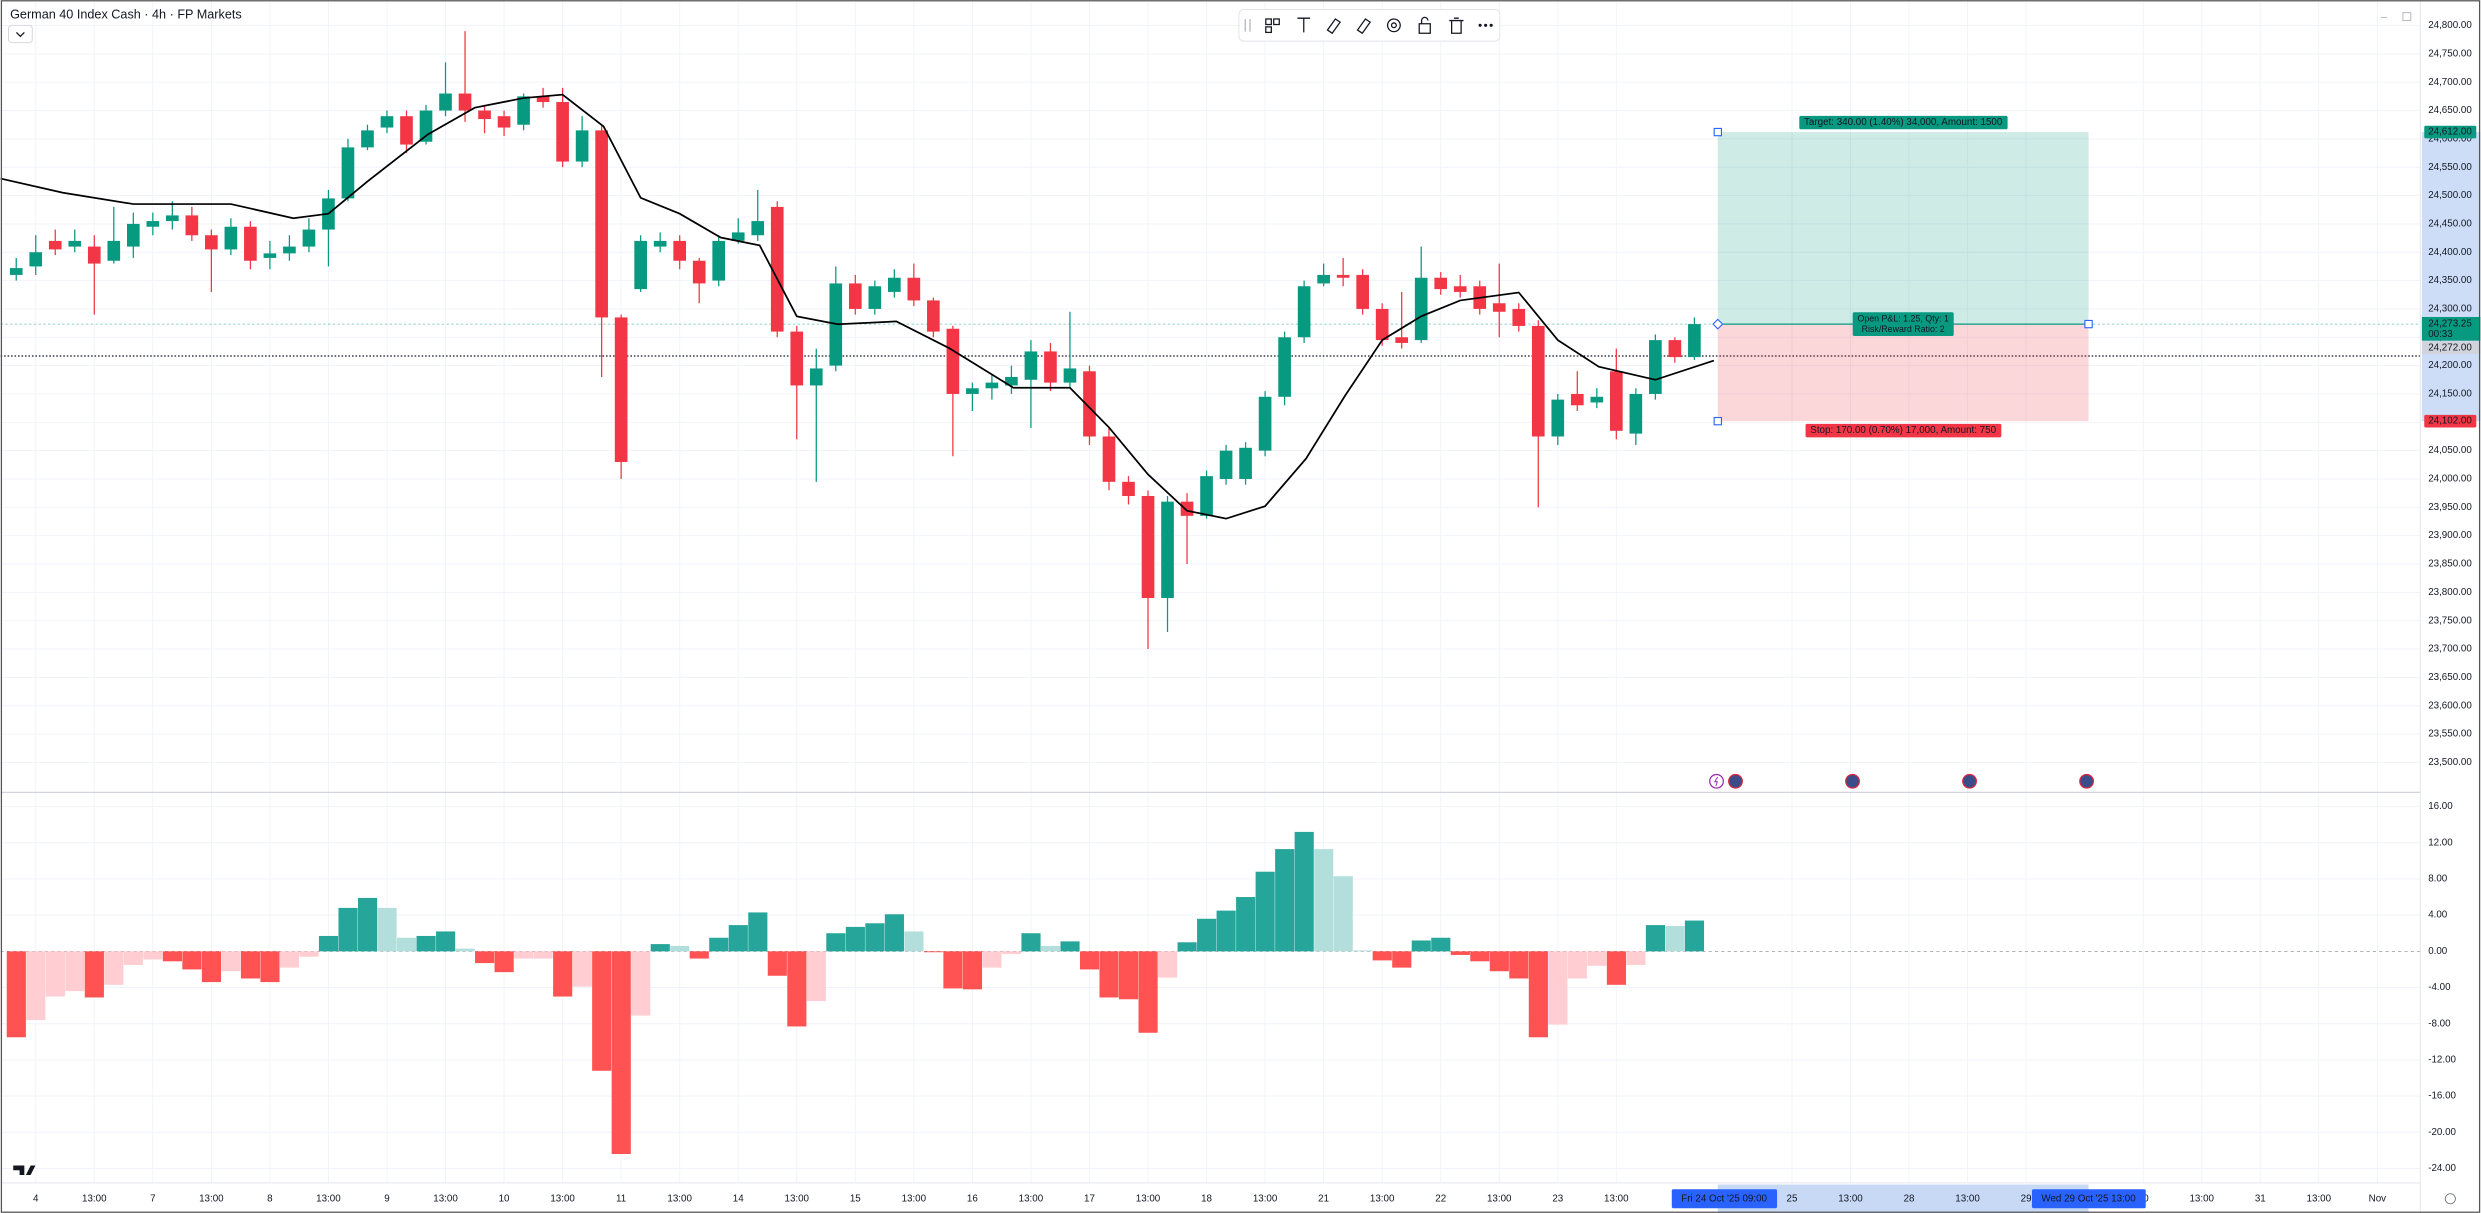  Describe the element at coordinates (2438, 915) in the screenshot. I see `y-tick-label: 4.00` at that location.